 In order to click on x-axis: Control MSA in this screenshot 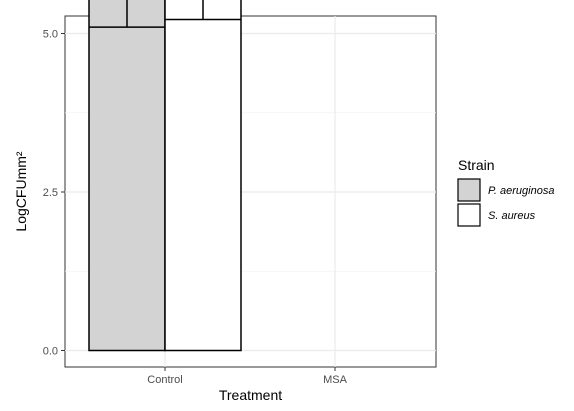, I will do `click(247, 376)`.